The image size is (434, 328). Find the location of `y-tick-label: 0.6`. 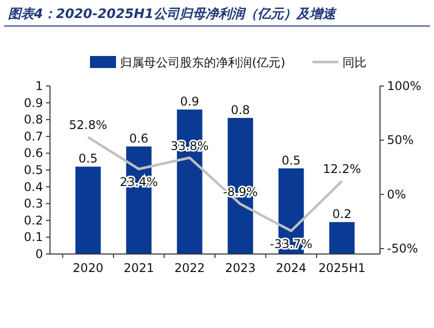

y-tick-label: 0.6 is located at coordinates (33, 153).